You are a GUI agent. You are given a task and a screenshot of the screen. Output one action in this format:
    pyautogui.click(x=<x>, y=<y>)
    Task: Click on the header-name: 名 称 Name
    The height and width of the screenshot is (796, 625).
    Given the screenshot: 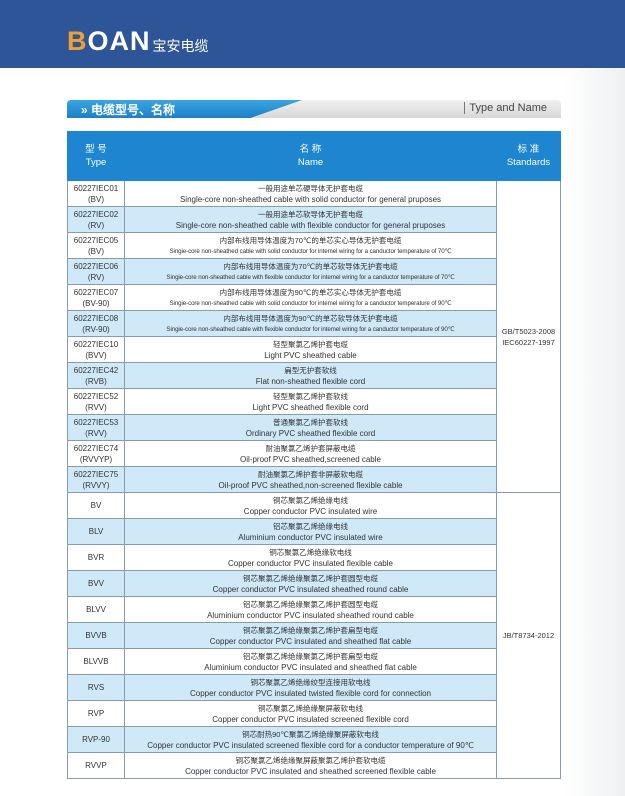 What is the action you would take?
    pyautogui.click(x=310, y=156)
    